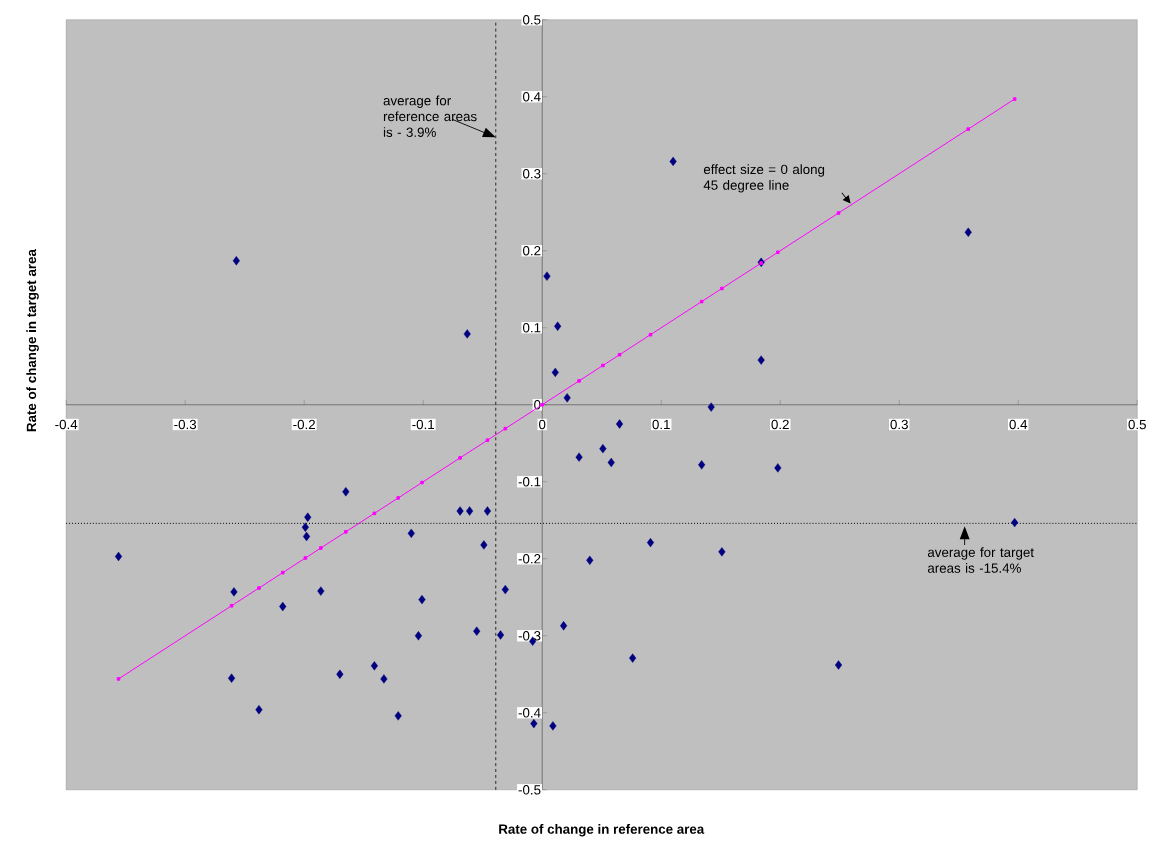 This screenshot has height=842, width=1163. I want to click on y-tick-label: 0.2, so click(532, 250).